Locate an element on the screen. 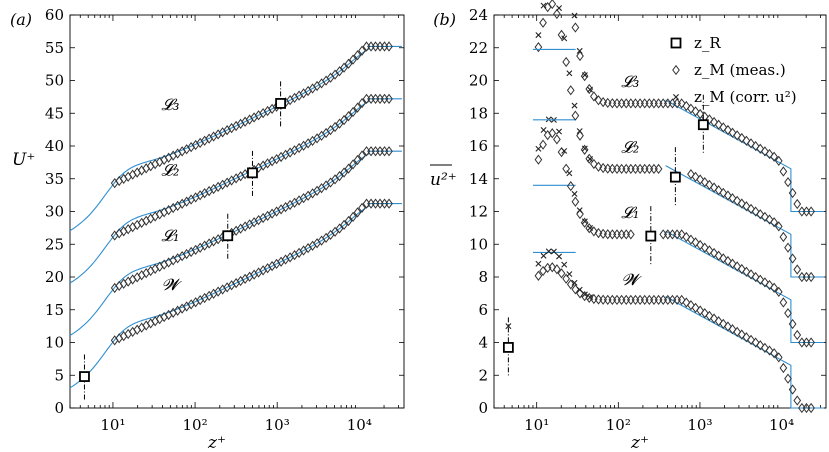 The width and height of the screenshot is (829, 452). b-y-tick-label: 22 is located at coordinates (478, 48).